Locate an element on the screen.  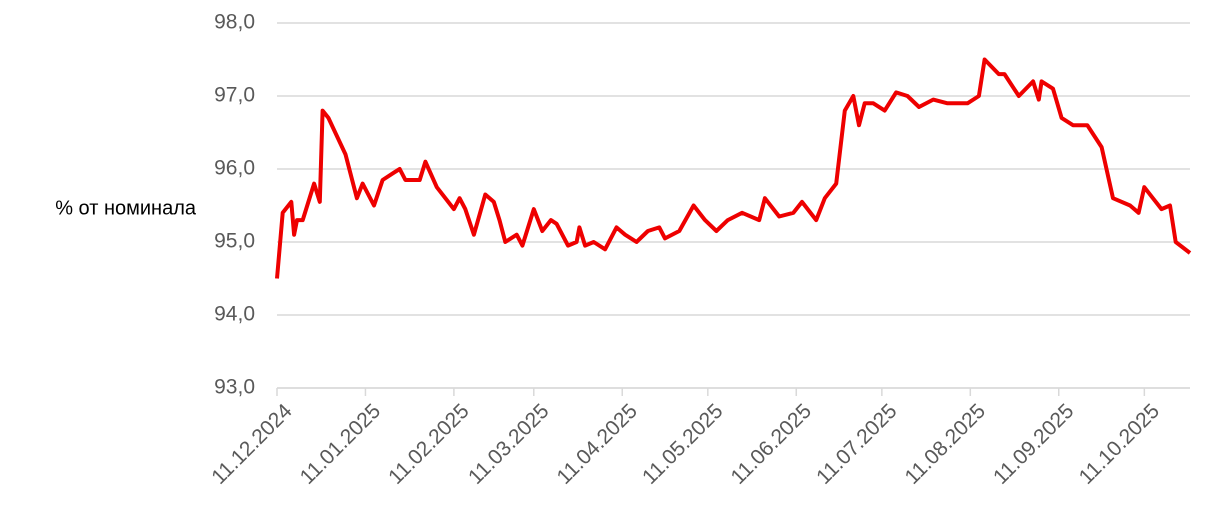
x-tick-label: 11.06.2025 is located at coordinates (771, 443).